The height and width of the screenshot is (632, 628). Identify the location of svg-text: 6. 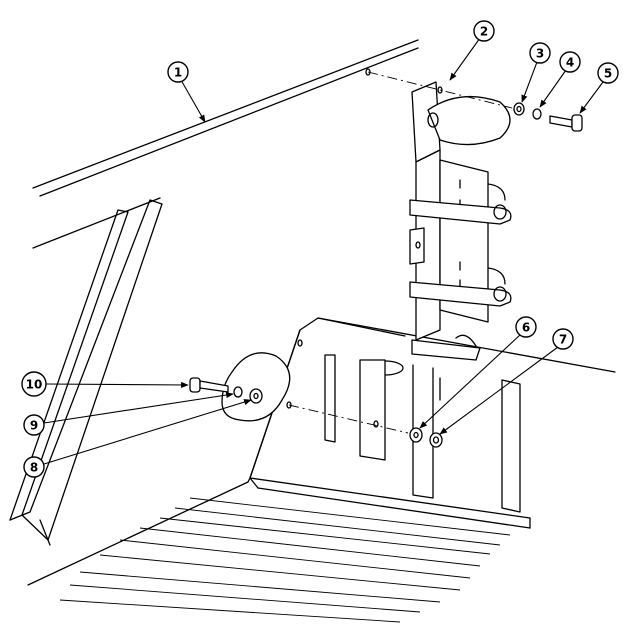
(526, 328).